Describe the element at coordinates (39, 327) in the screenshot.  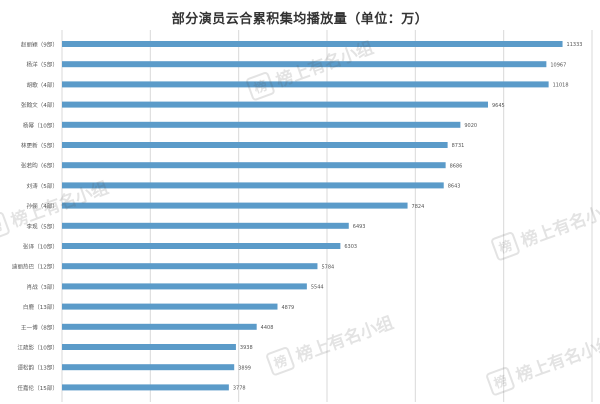
I see `category-label: 王一博（8部）` at that location.